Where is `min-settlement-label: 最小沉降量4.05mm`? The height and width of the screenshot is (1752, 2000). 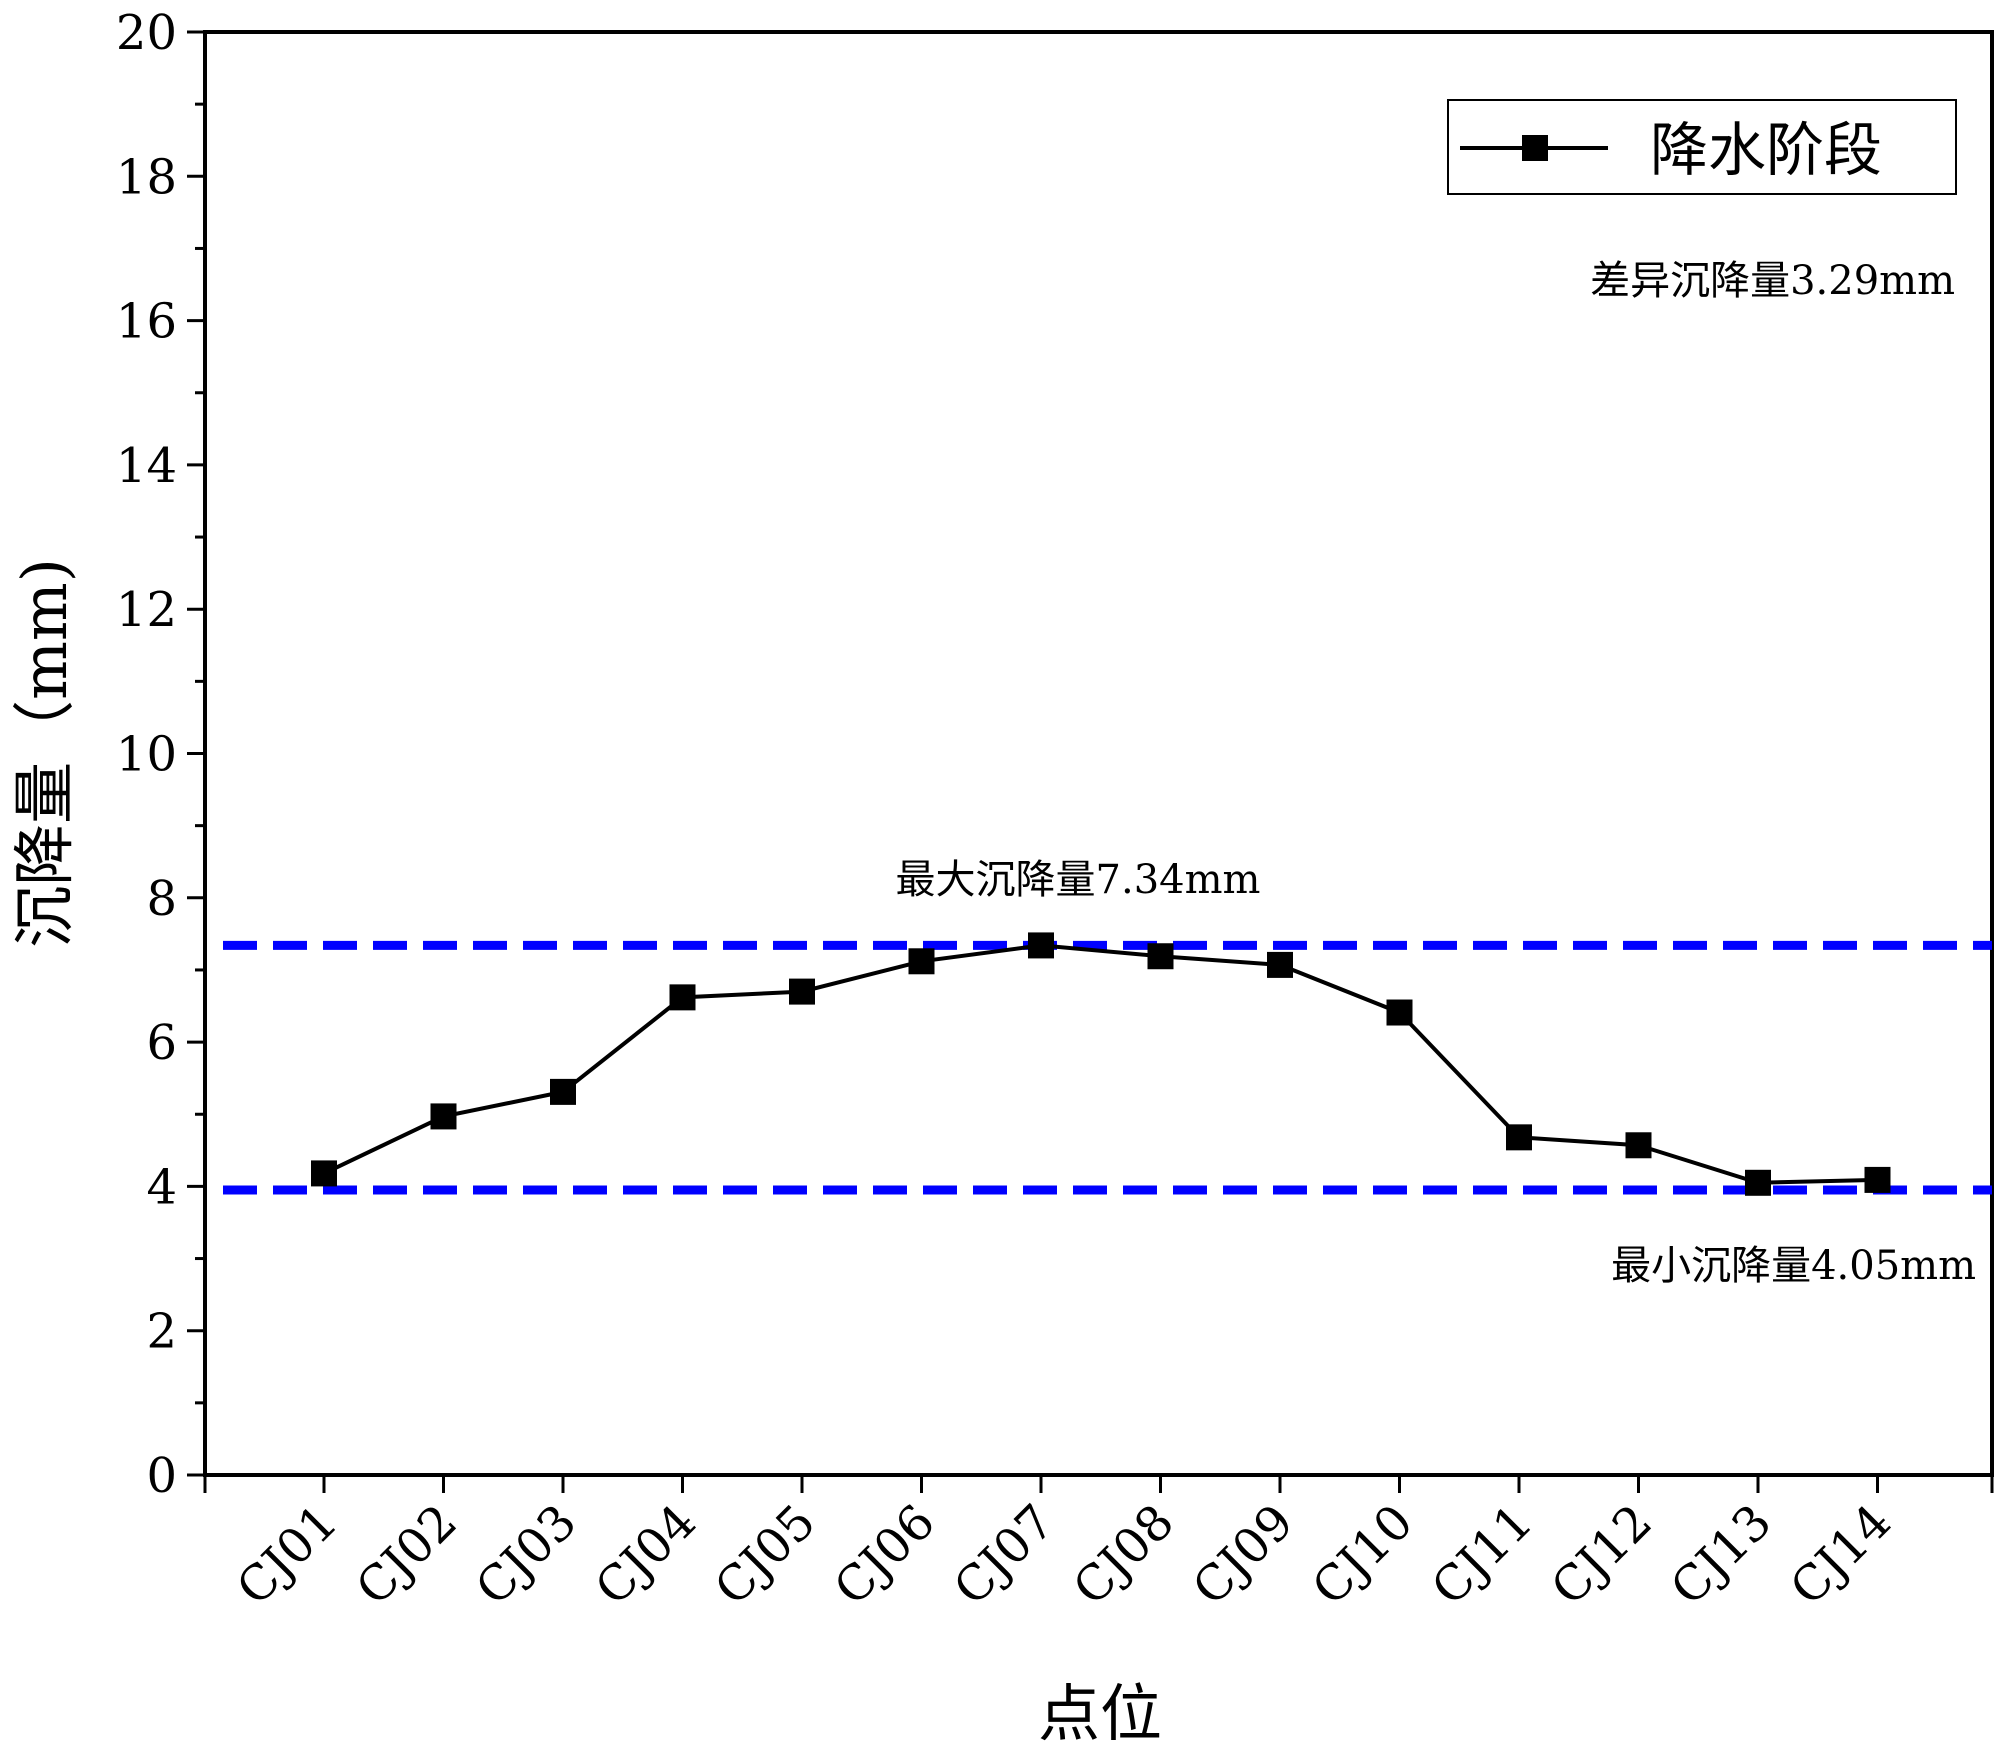
min-settlement-label: 最小沉降量4.05mm is located at coordinates (1793, 1266).